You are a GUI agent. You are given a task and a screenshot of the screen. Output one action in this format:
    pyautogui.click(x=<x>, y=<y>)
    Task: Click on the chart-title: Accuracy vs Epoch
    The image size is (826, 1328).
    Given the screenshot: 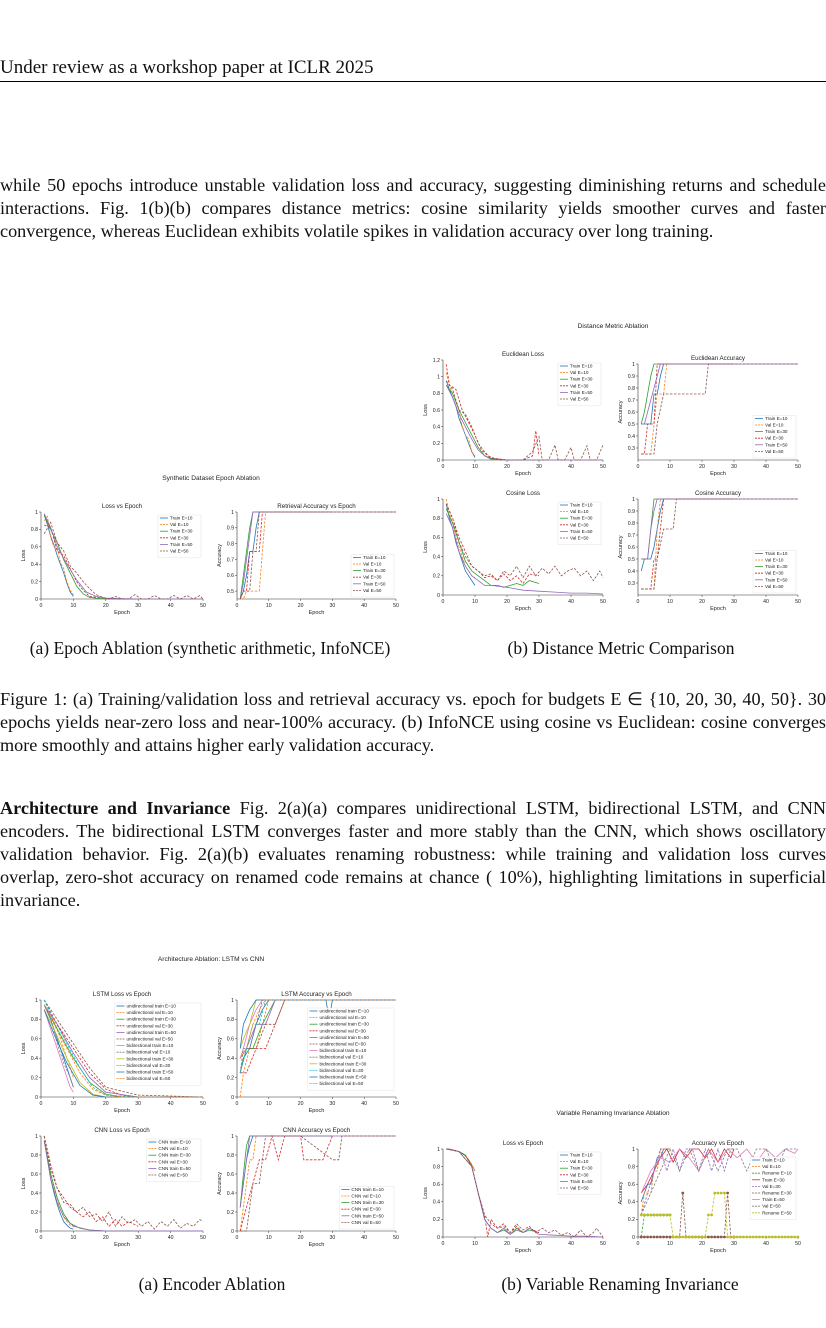 What is the action you would take?
    pyautogui.click(x=718, y=1143)
    